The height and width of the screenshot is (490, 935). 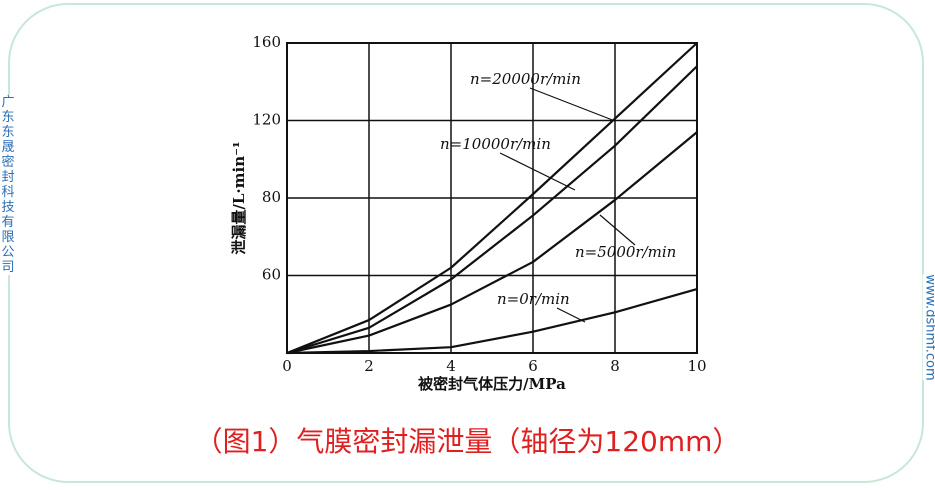 What do you see at coordinates (495, 144) in the screenshot?
I see `series-label: n=10000r/min` at bounding box center [495, 144].